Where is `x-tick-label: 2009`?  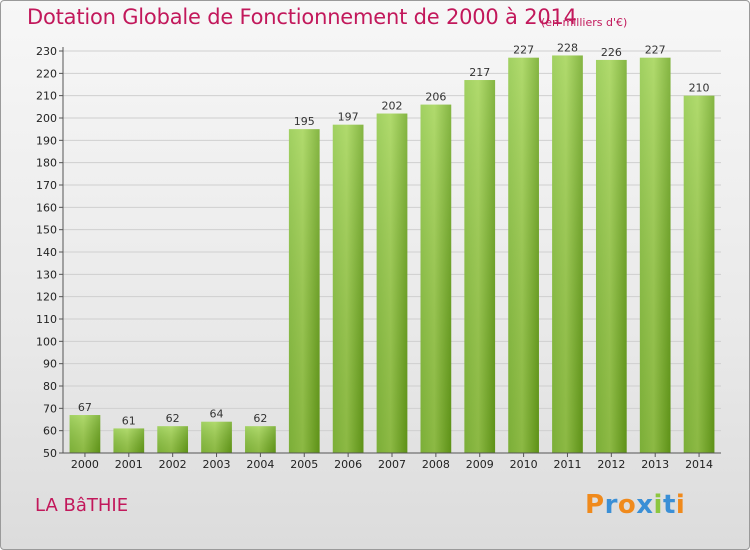
x-tick-label: 2009 is located at coordinates (480, 464).